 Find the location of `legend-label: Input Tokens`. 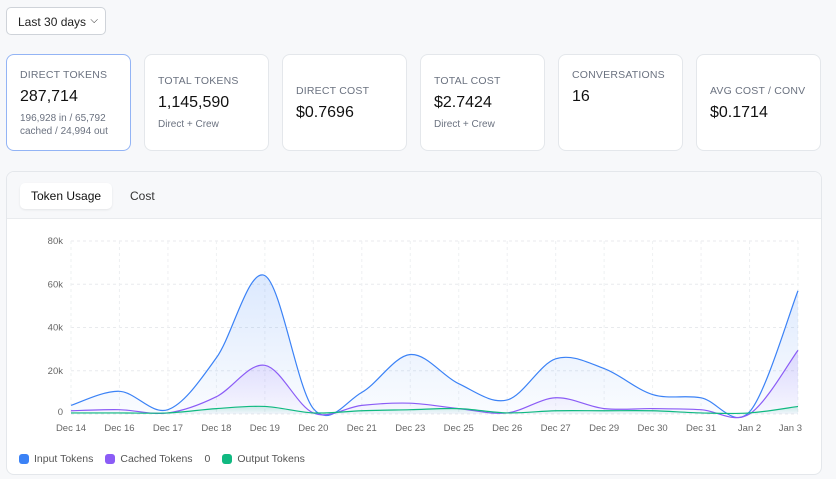

legend-label: Input Tokens is located at coordinates (64, 459).